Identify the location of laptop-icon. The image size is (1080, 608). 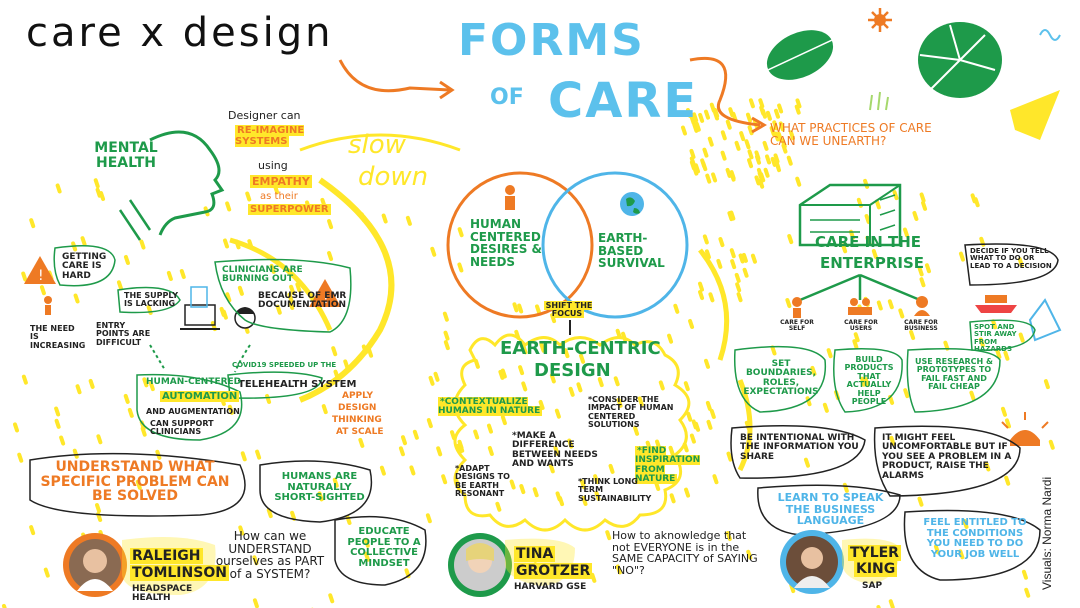
(200, 308).